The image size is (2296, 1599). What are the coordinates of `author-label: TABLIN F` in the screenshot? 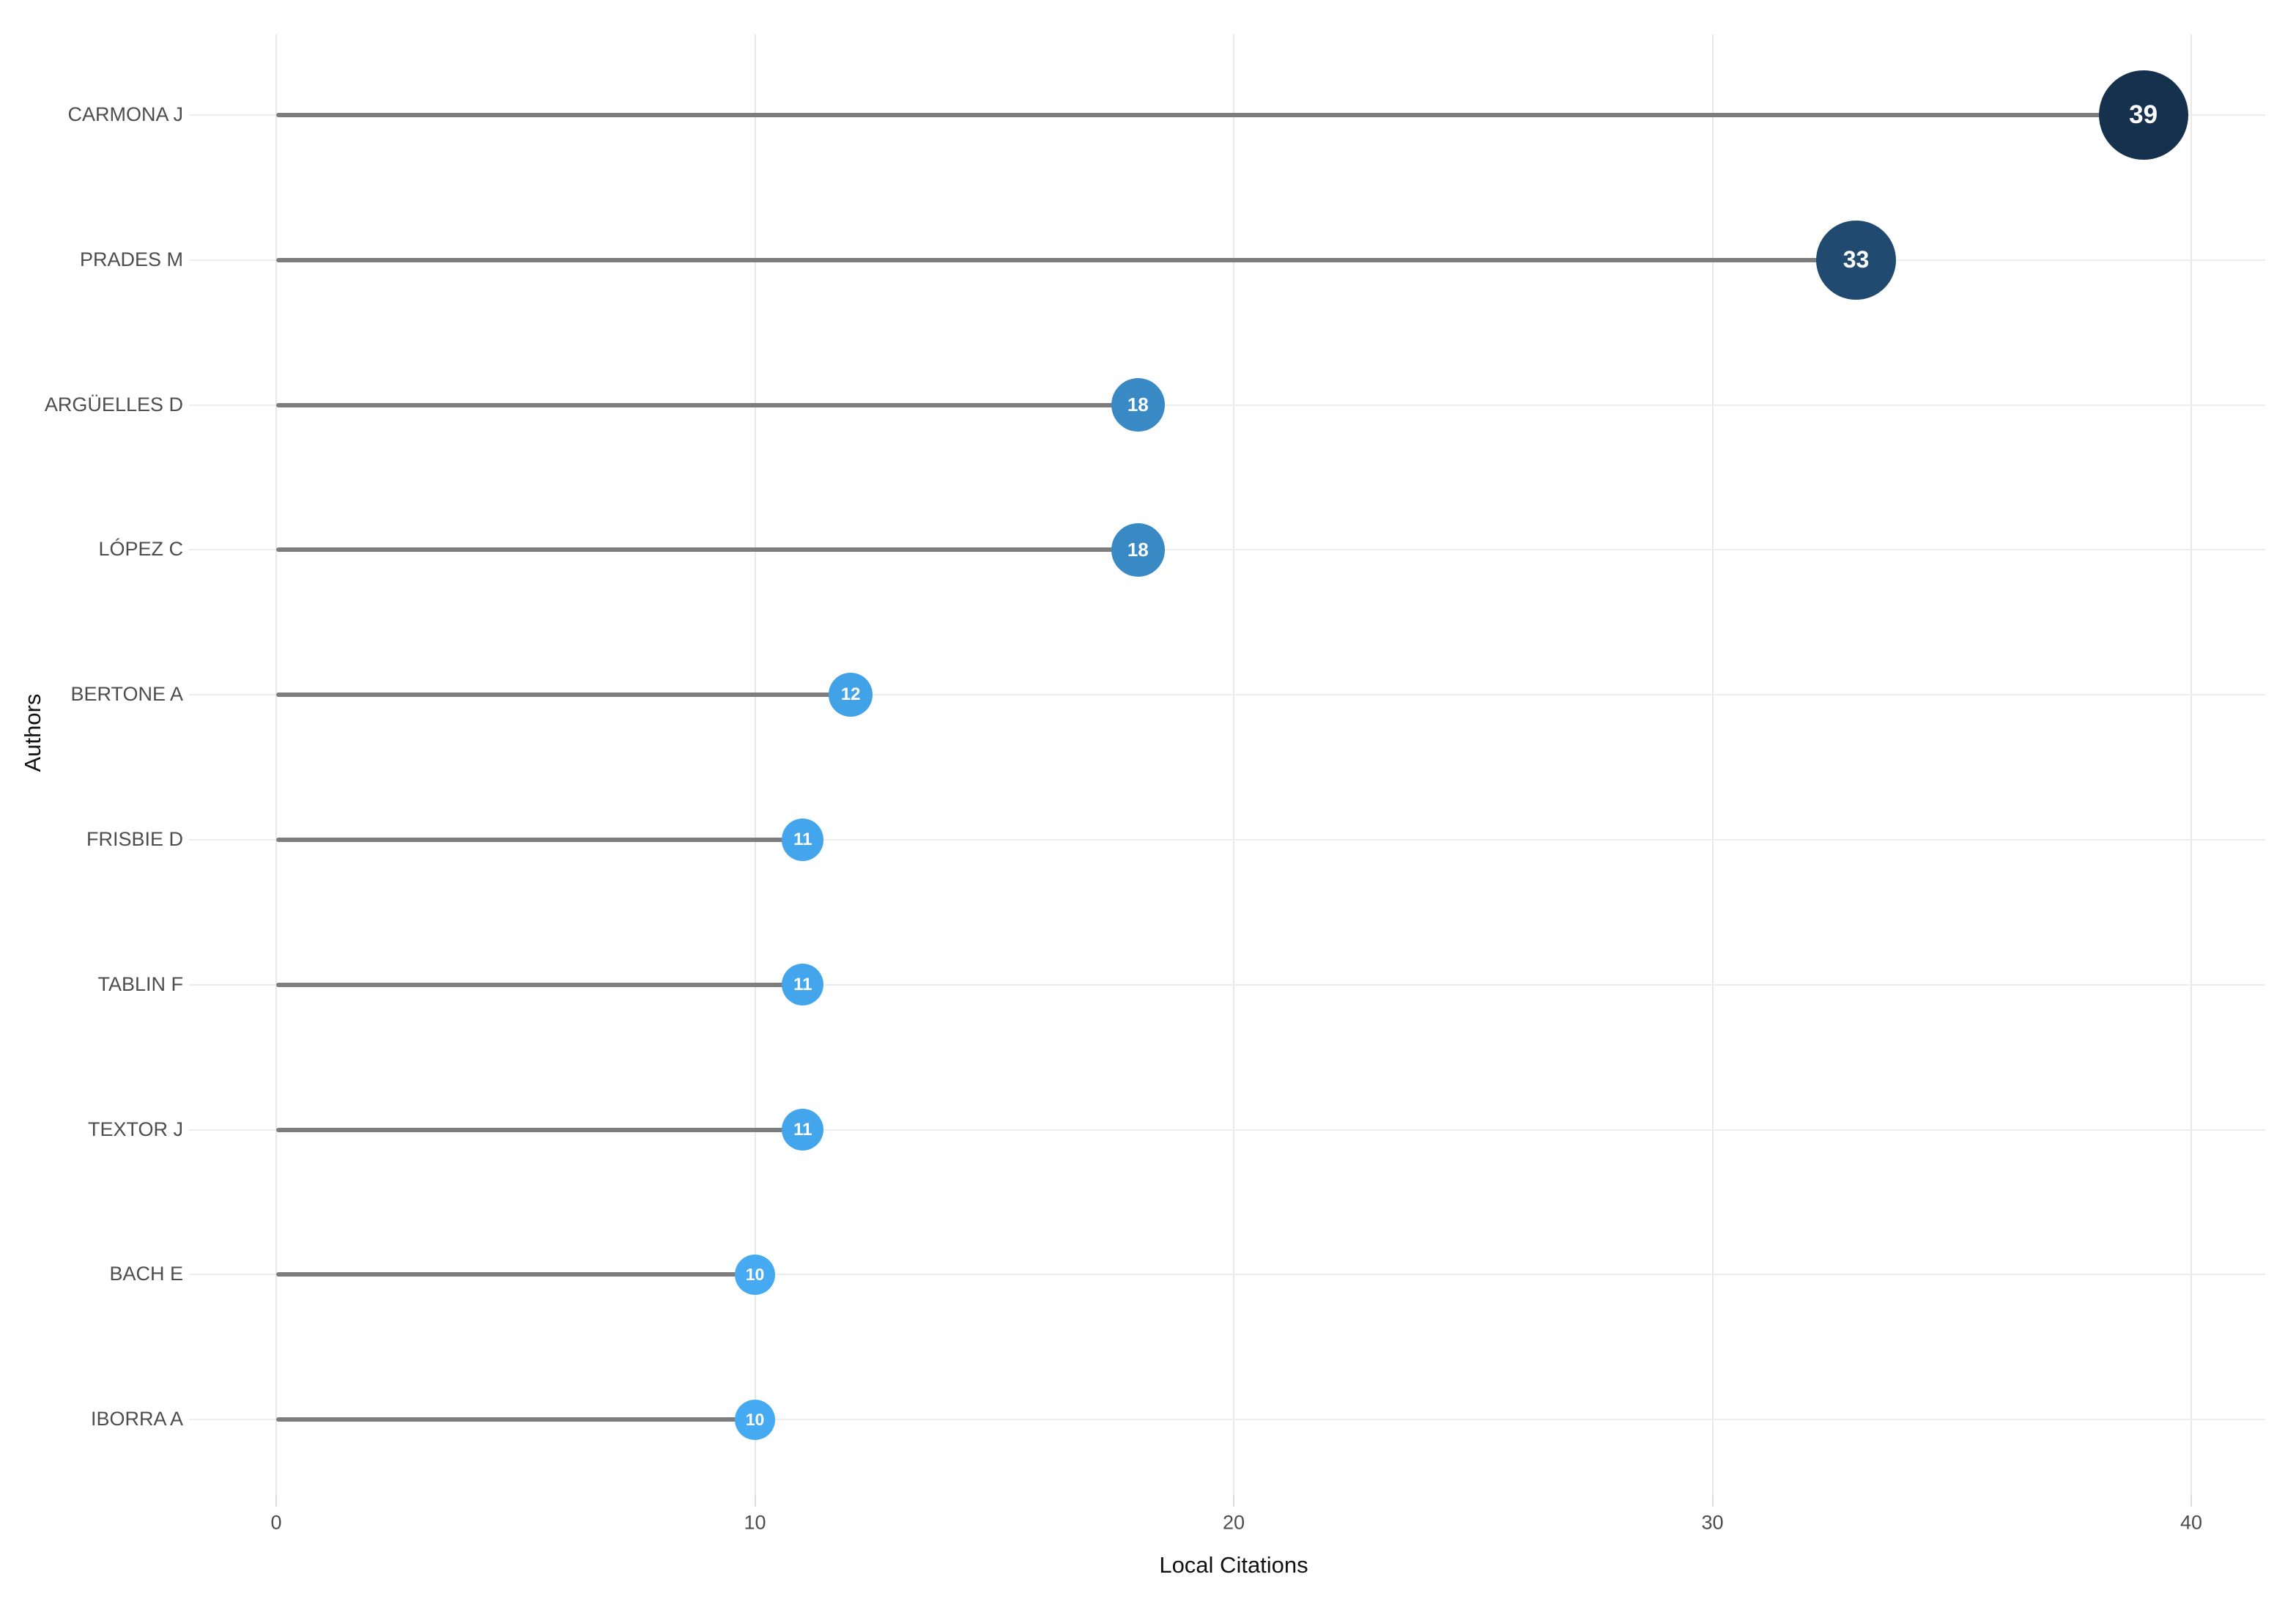 It's located at (140, 983).